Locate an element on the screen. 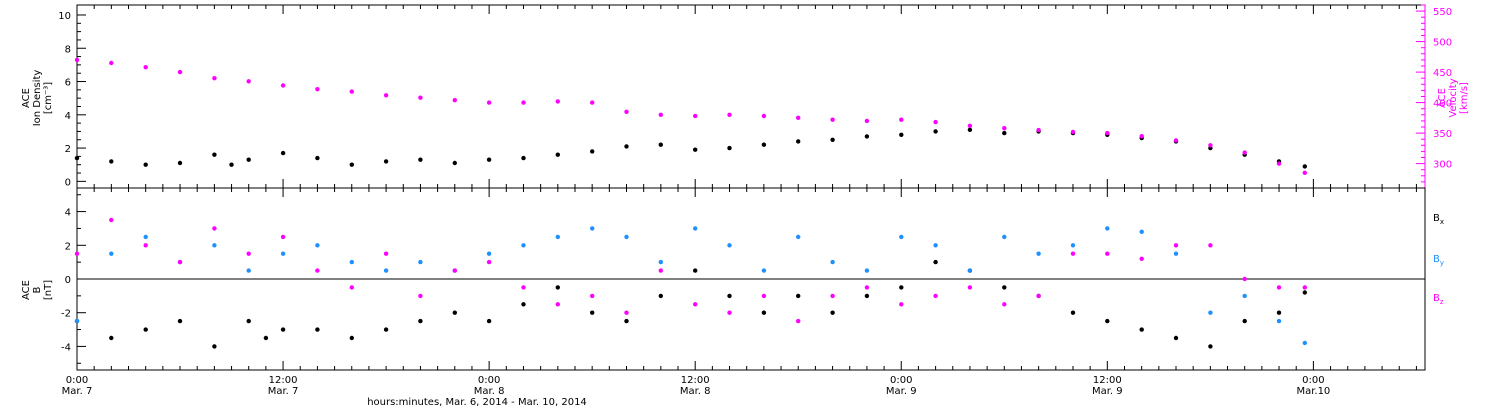 The image size is (1500, 410). left-y-tick-label: 8 is located at coordinates (68, 49).